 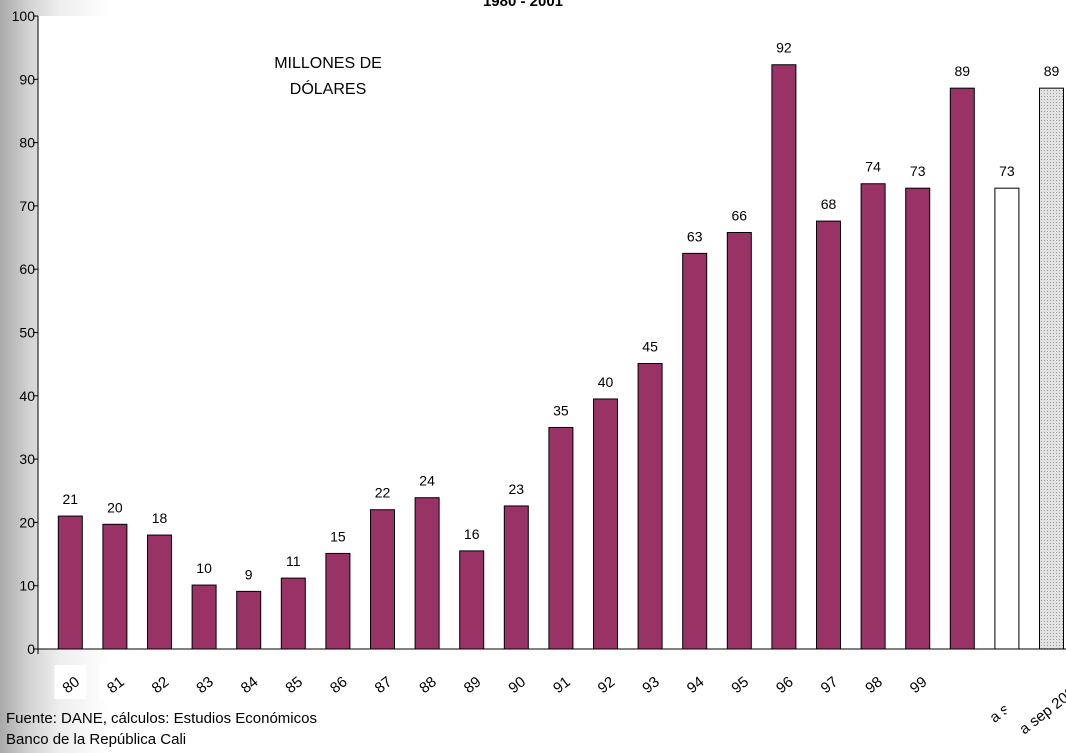 What do you see at coordinates (294, 685) in the screenshot?
I see `x-tick-label: 85` at bounding box center [294, 685].